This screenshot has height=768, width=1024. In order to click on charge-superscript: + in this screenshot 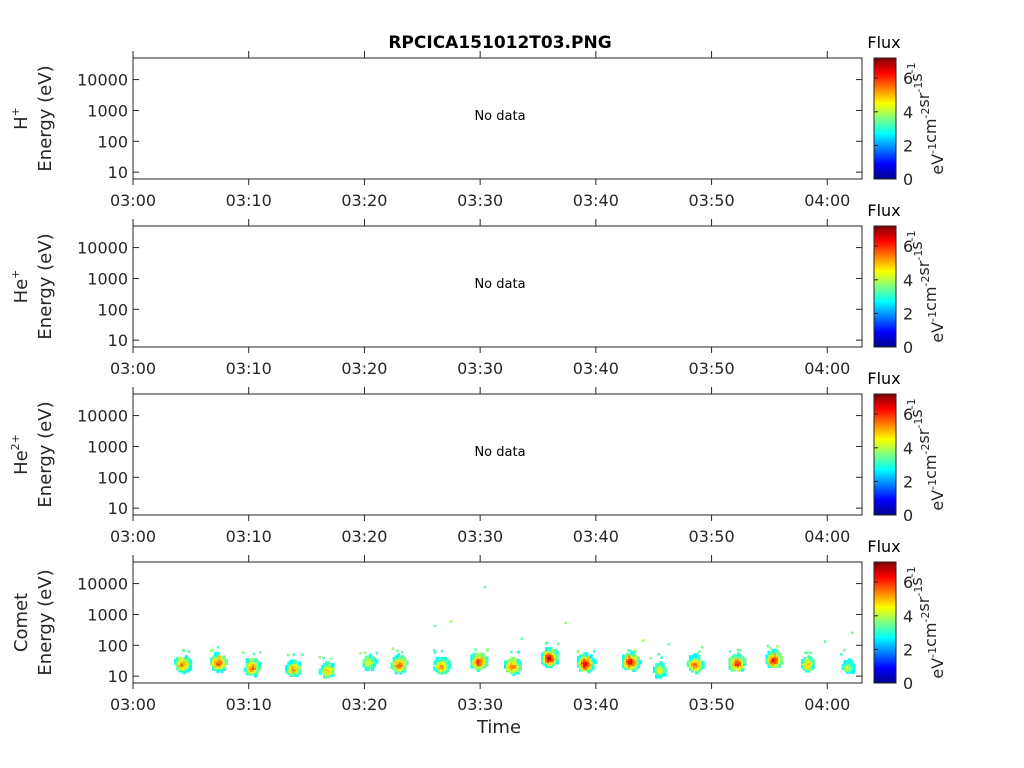, I will do `click(15, 274)`.